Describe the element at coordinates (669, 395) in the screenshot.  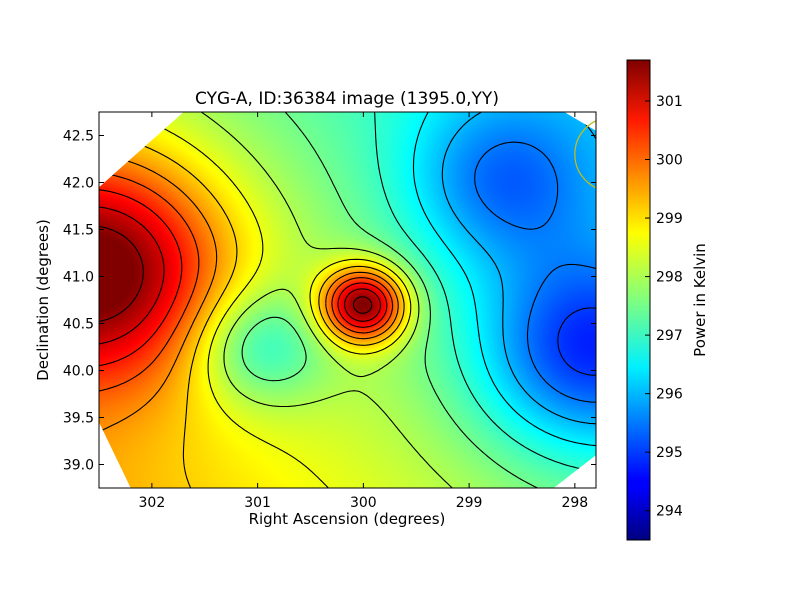
I see `colorbar-tick-label: 296` at that location.